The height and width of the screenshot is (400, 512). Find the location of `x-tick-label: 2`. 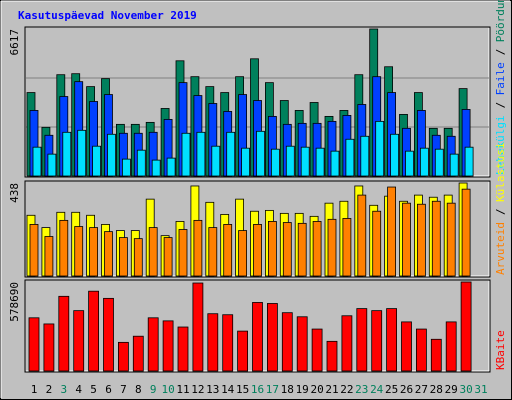

x-tick-label: 2 is located at coordinates (49, 389).